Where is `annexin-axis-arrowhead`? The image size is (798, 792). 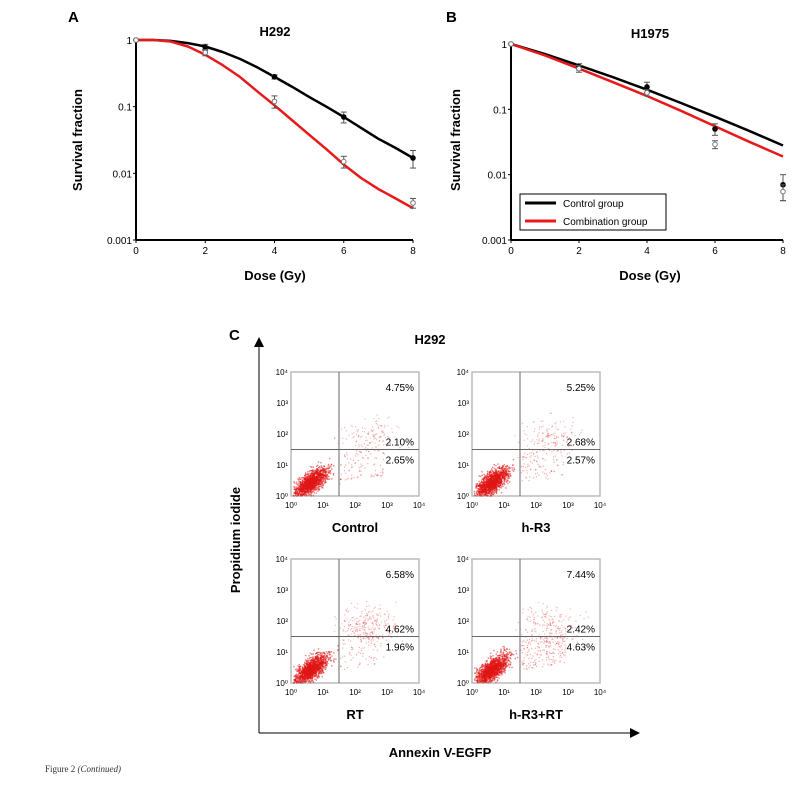
annexin-axis-arrowhead is located at coordinates (635, 733).